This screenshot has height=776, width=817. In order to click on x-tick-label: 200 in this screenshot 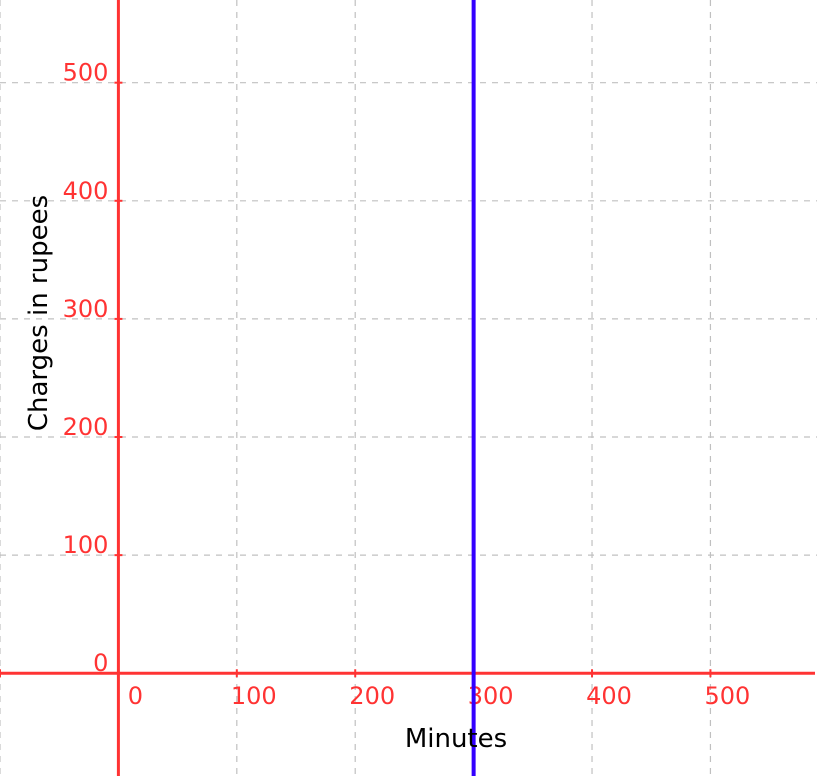, I will do `click(372, 696)`.